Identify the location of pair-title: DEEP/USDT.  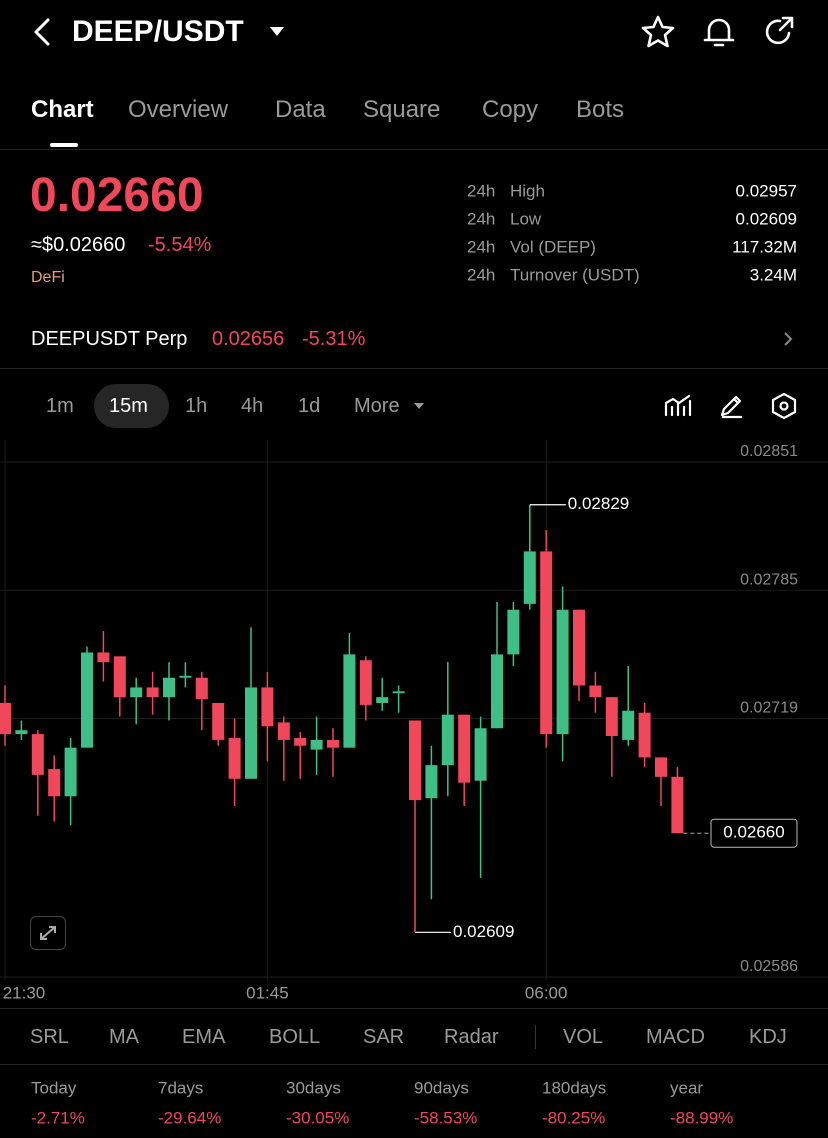
(158, 31).